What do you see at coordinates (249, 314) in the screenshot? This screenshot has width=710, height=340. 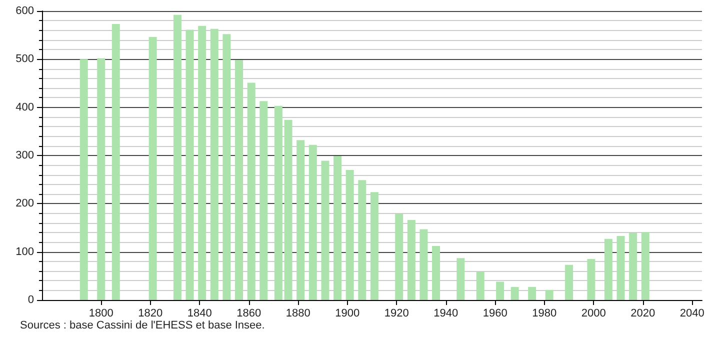 I see `x-tick-label: 1860` at bounding box center [249, 314].